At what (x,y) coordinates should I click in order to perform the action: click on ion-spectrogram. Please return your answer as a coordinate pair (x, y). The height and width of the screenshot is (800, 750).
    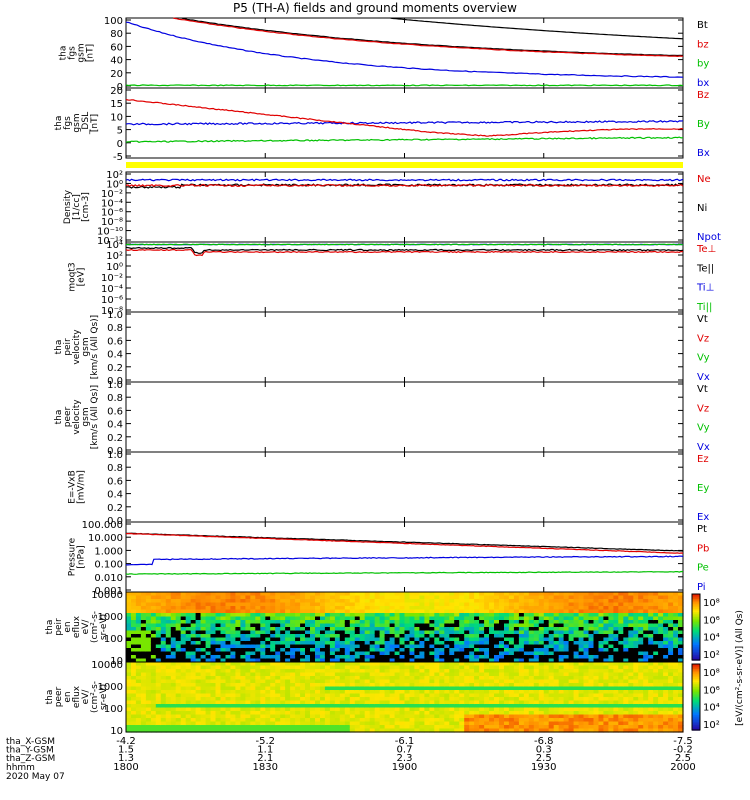
    Looking at the image, I should click on (405, 627).